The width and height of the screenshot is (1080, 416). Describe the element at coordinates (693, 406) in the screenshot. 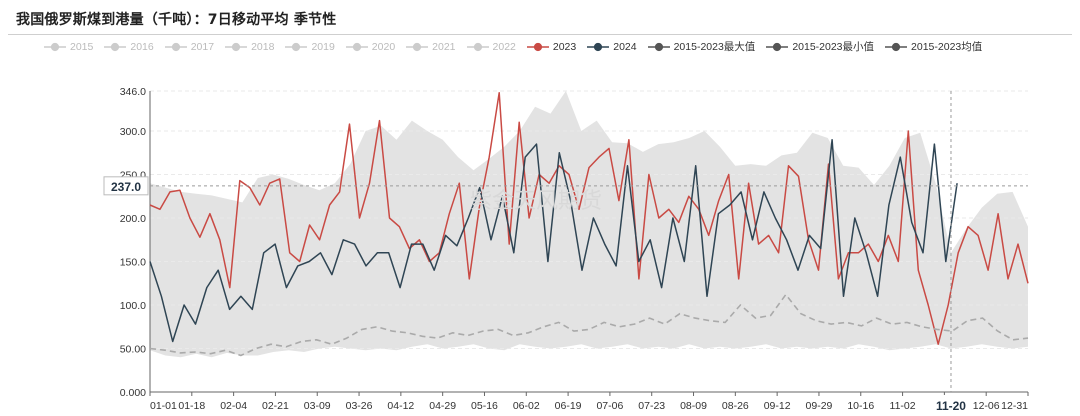

I see `x-tick-label: 08-09` at that location.